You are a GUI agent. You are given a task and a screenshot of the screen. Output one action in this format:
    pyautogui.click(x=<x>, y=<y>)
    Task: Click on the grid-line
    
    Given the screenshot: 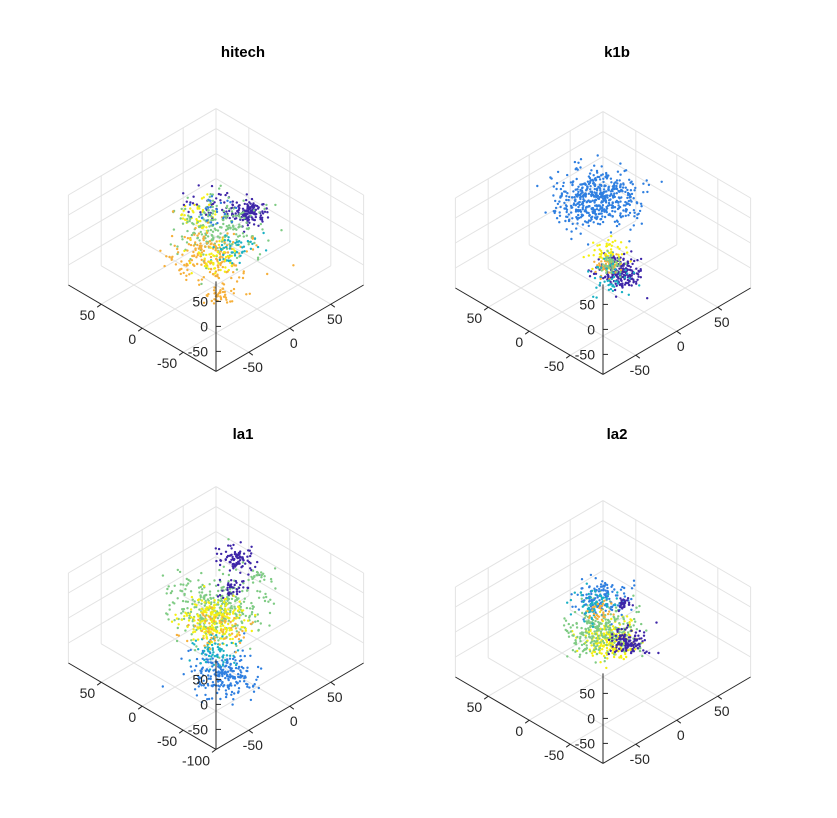 What is the action you would take?
    pyautogui.click(x=676, y=155)
    